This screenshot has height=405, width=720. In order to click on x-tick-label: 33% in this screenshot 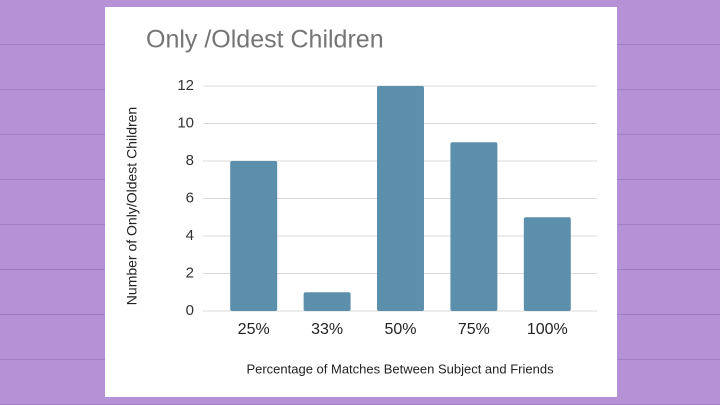, I will do `click(327, 329)`.